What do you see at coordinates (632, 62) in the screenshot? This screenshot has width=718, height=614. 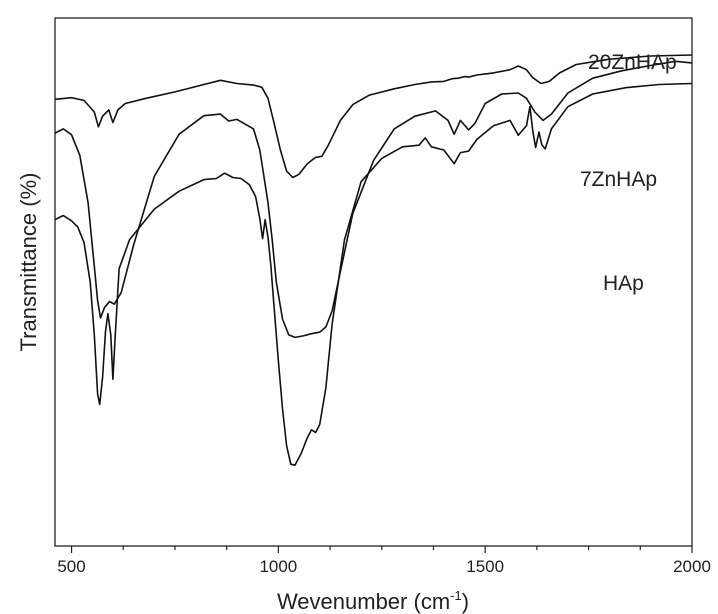 I see `series-label-20znhap: 20ZnHAp` at bounding box center [632, 62].